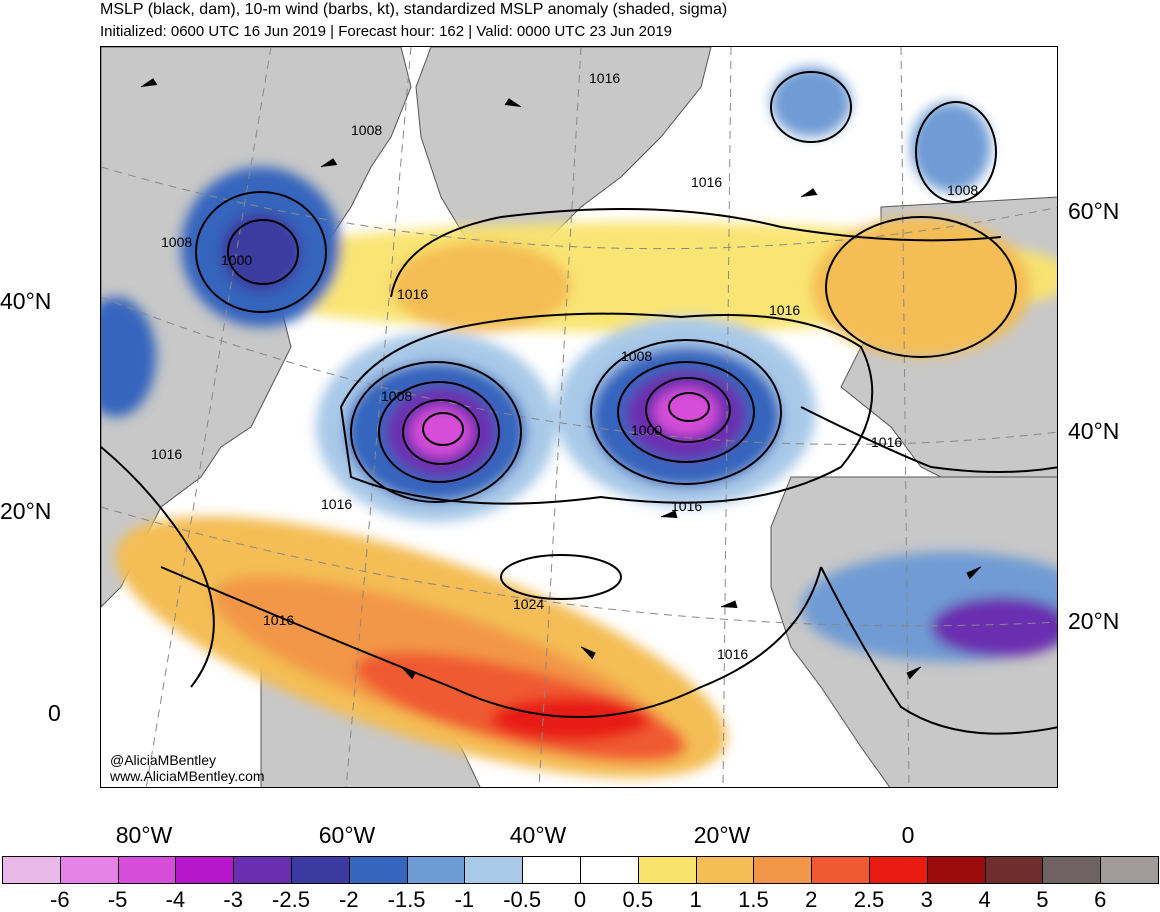  What do you see at coordinates (187, 776) in the screenshot?
I see `credit-site: www.AliciaMBentley.com` at bounding box center [187, 776].